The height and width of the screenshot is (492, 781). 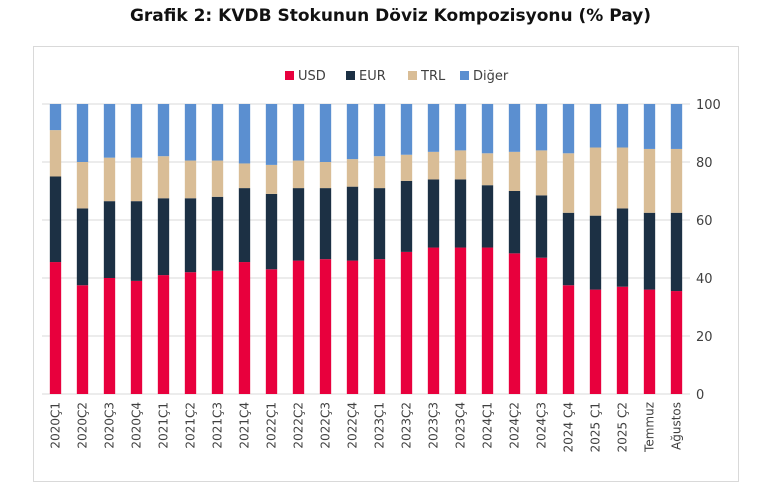 I want to click on x-tick-label: 2022Ç1, so click(x=272, y=425).